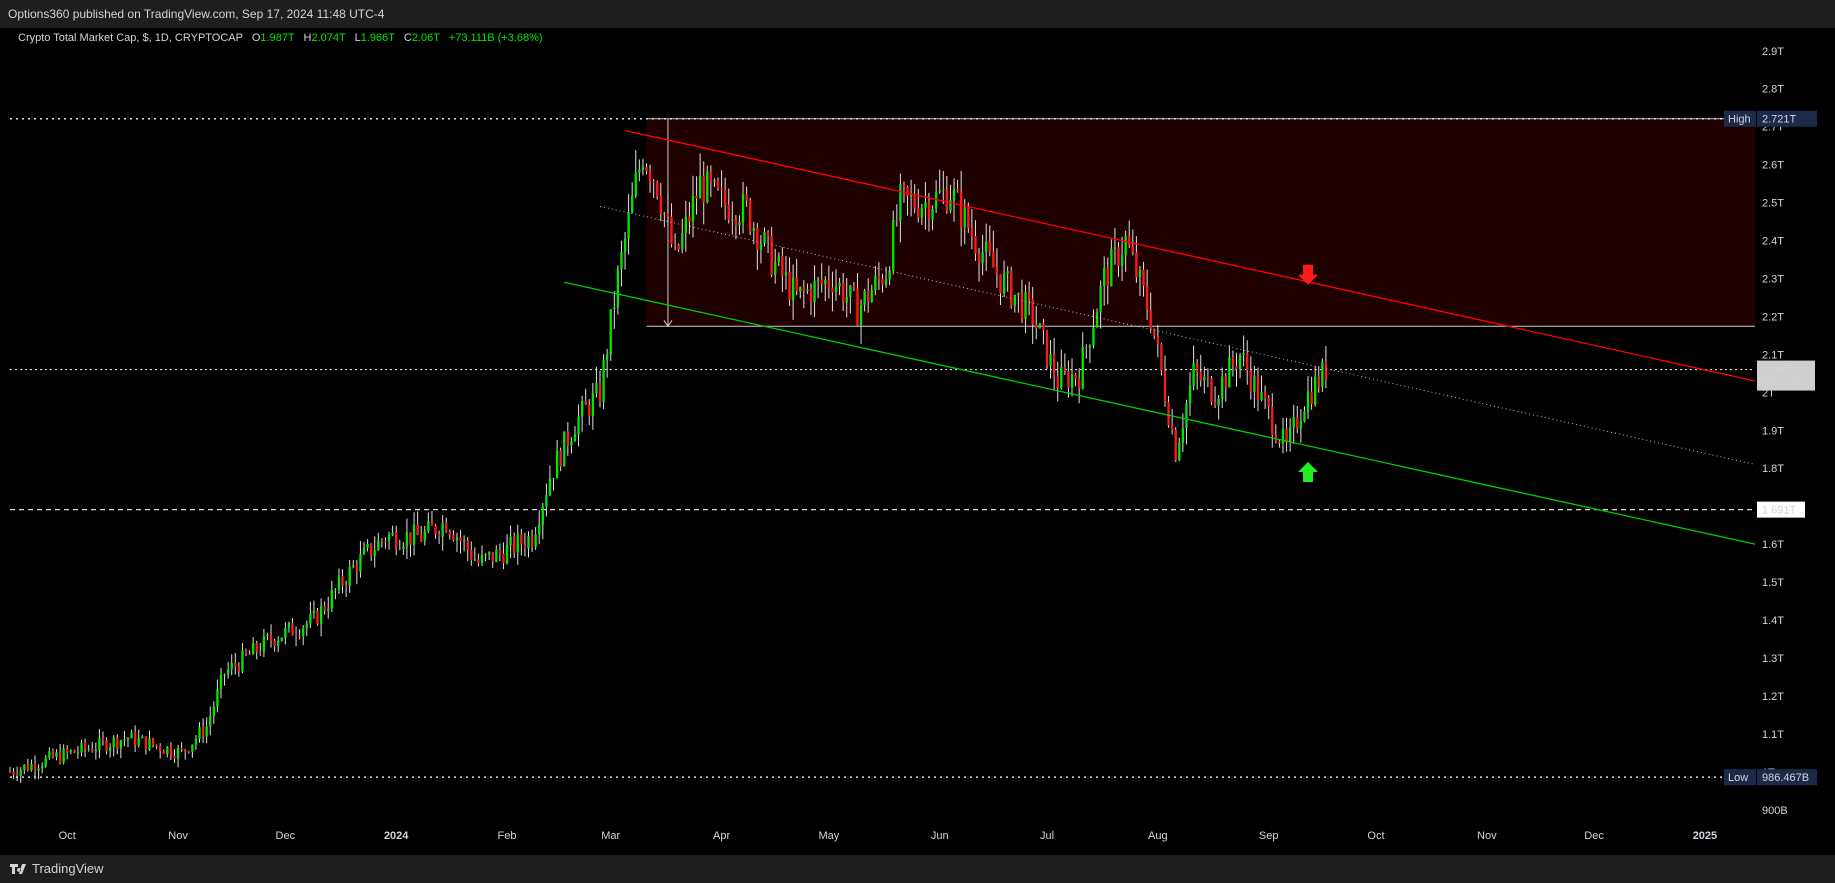 This screenshot has width=1835, height=883. What do you see at coordinates (1740, 118) in the screenshot?
I see `high-label-word-bg` at bounding box center [1740, 118].